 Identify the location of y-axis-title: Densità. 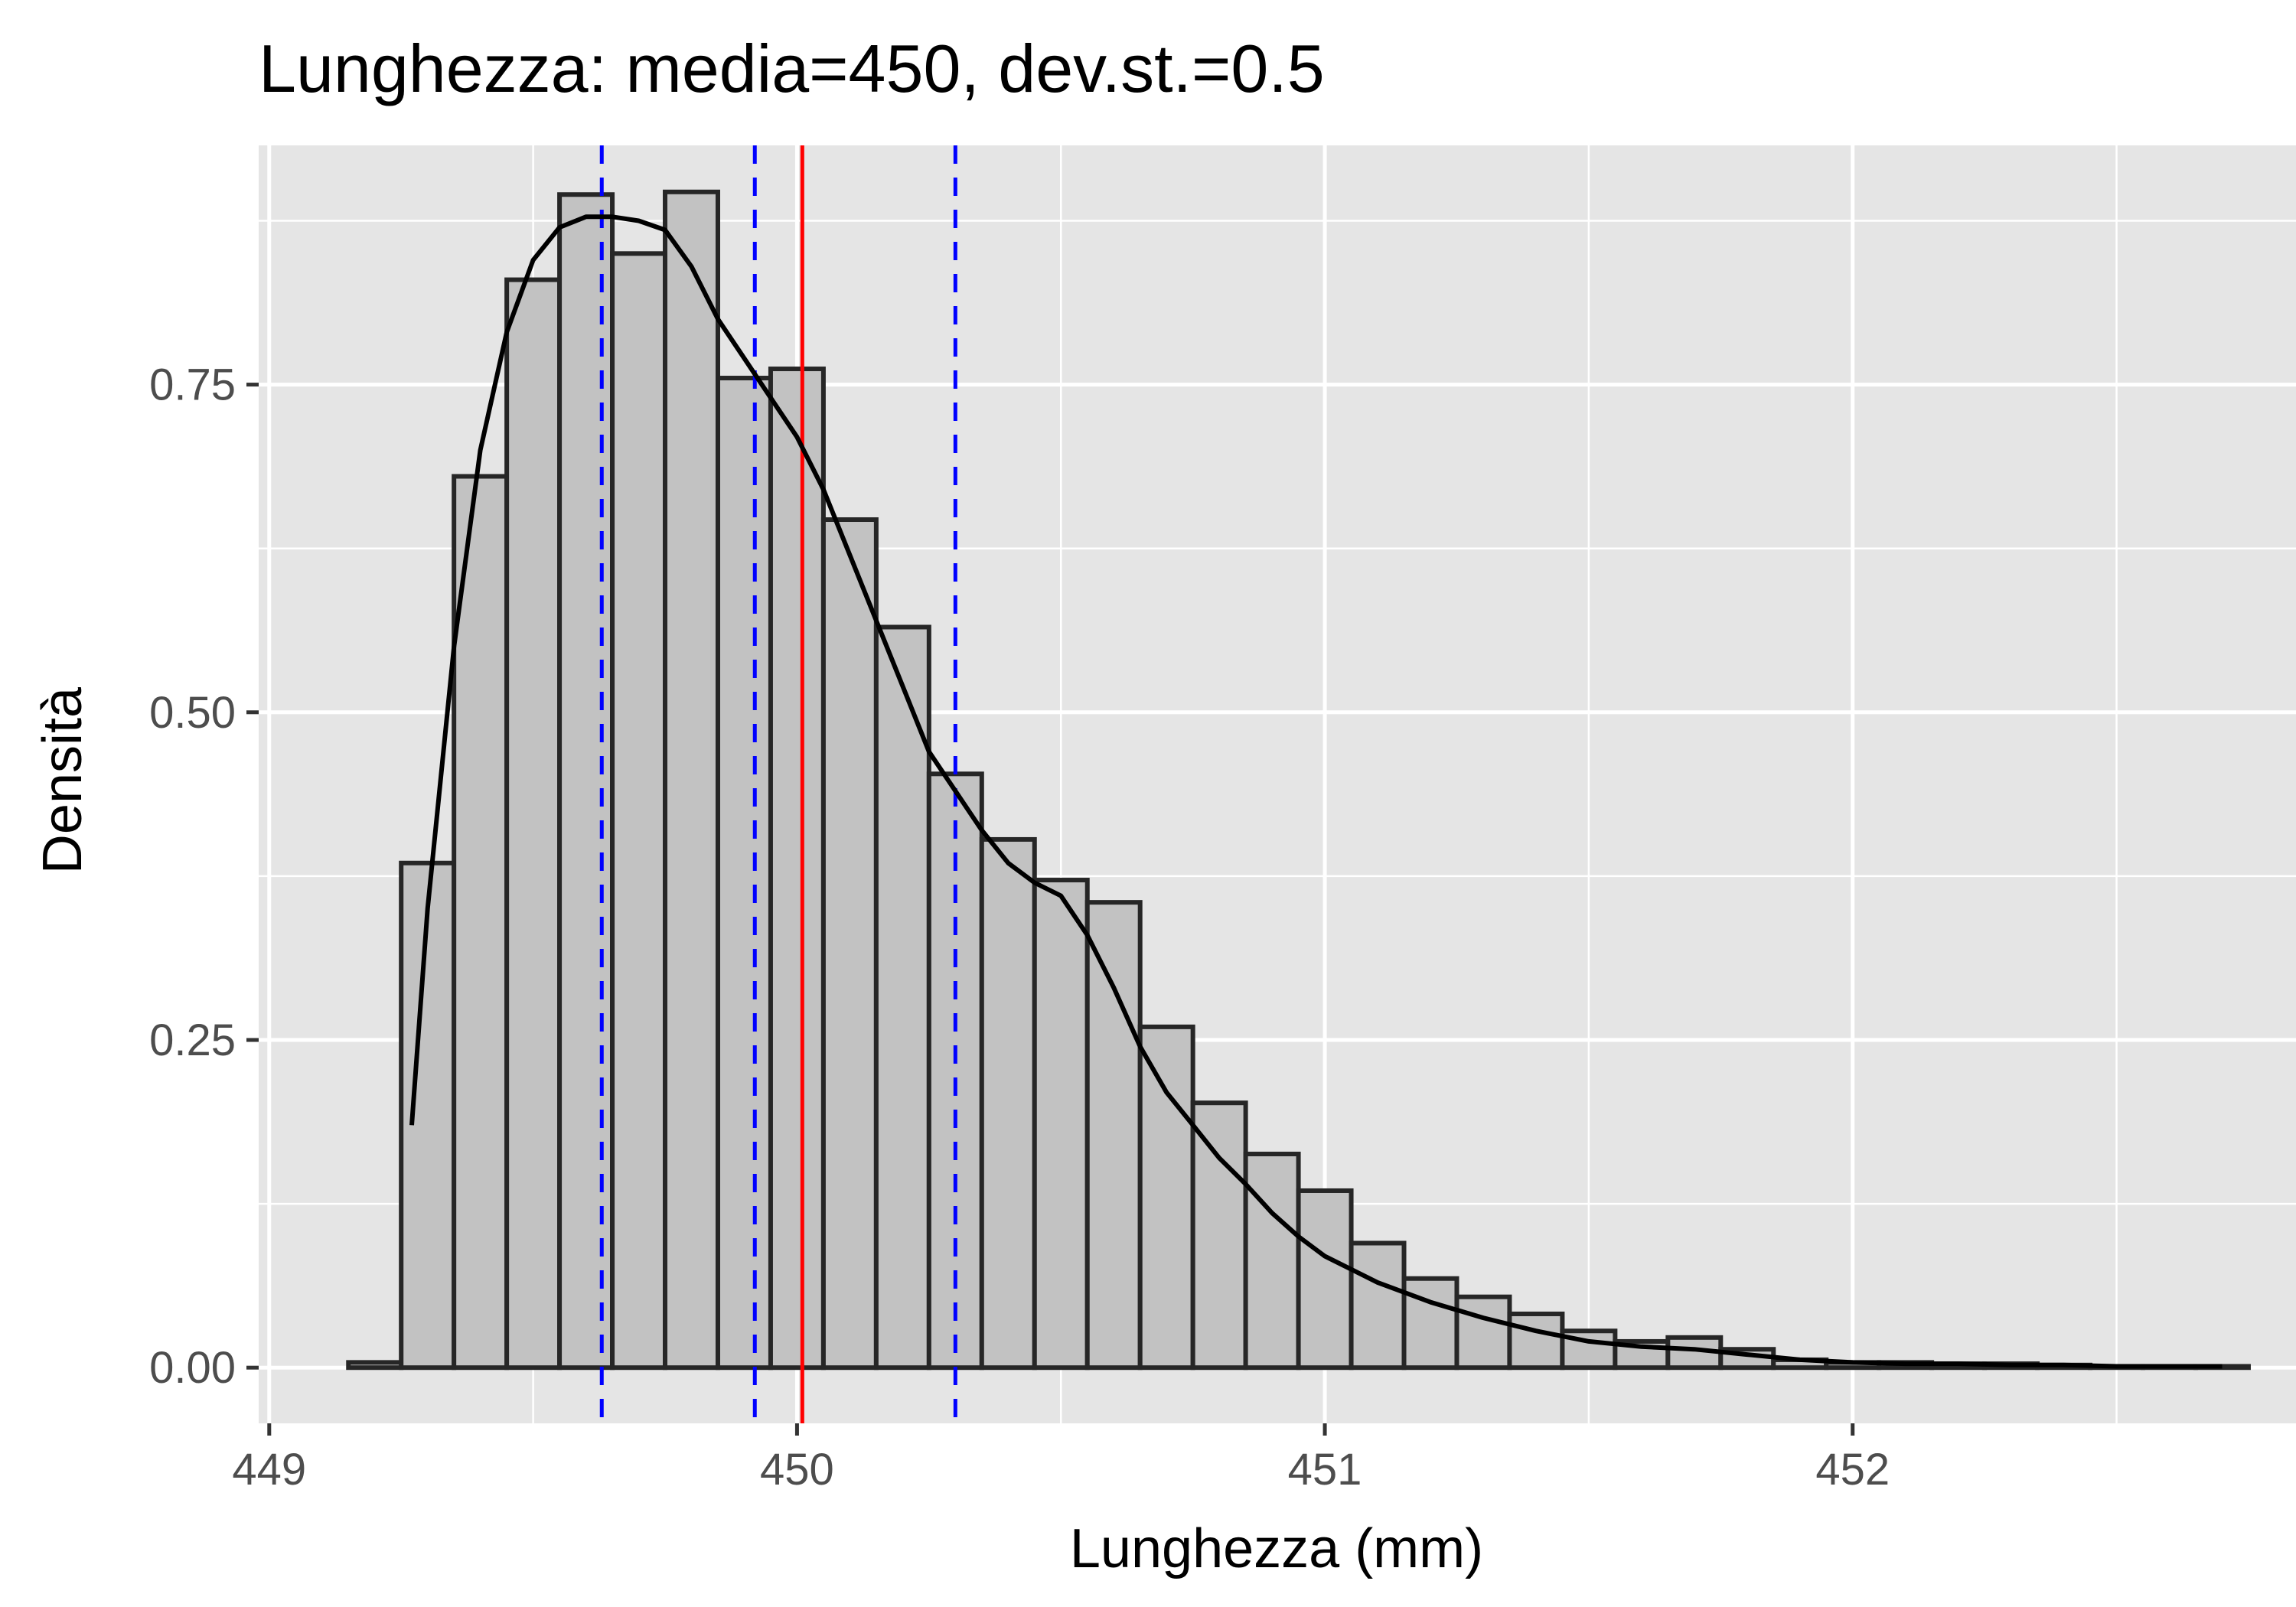
(62, 780).